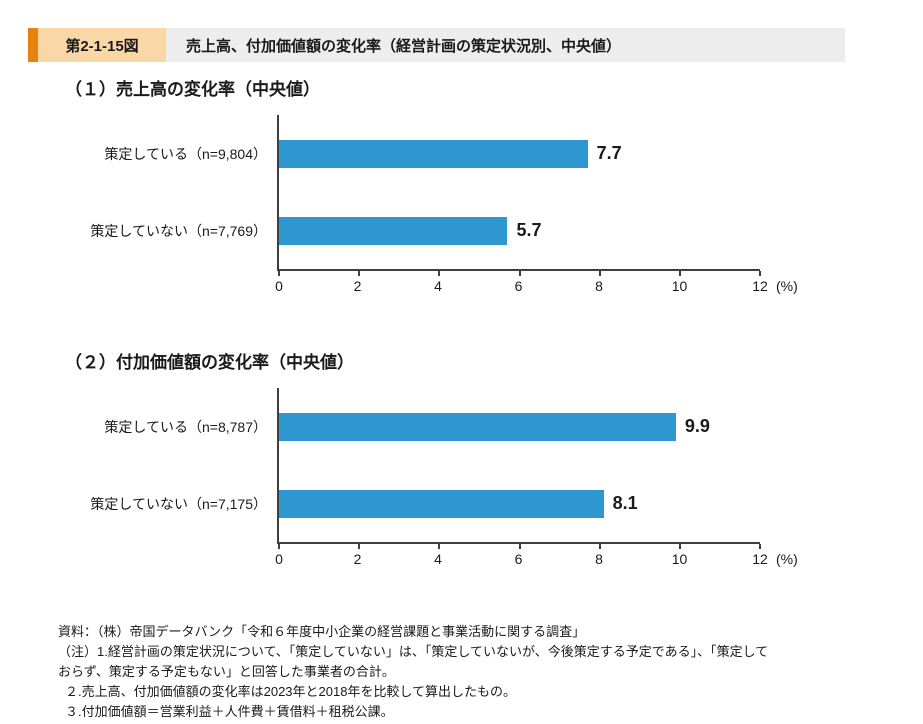  Describe the element at coordinates (226, 671) in the screenshot. I see `note-line: おらず、策定する予定もない」と回答した事業者の合計。` at that location.